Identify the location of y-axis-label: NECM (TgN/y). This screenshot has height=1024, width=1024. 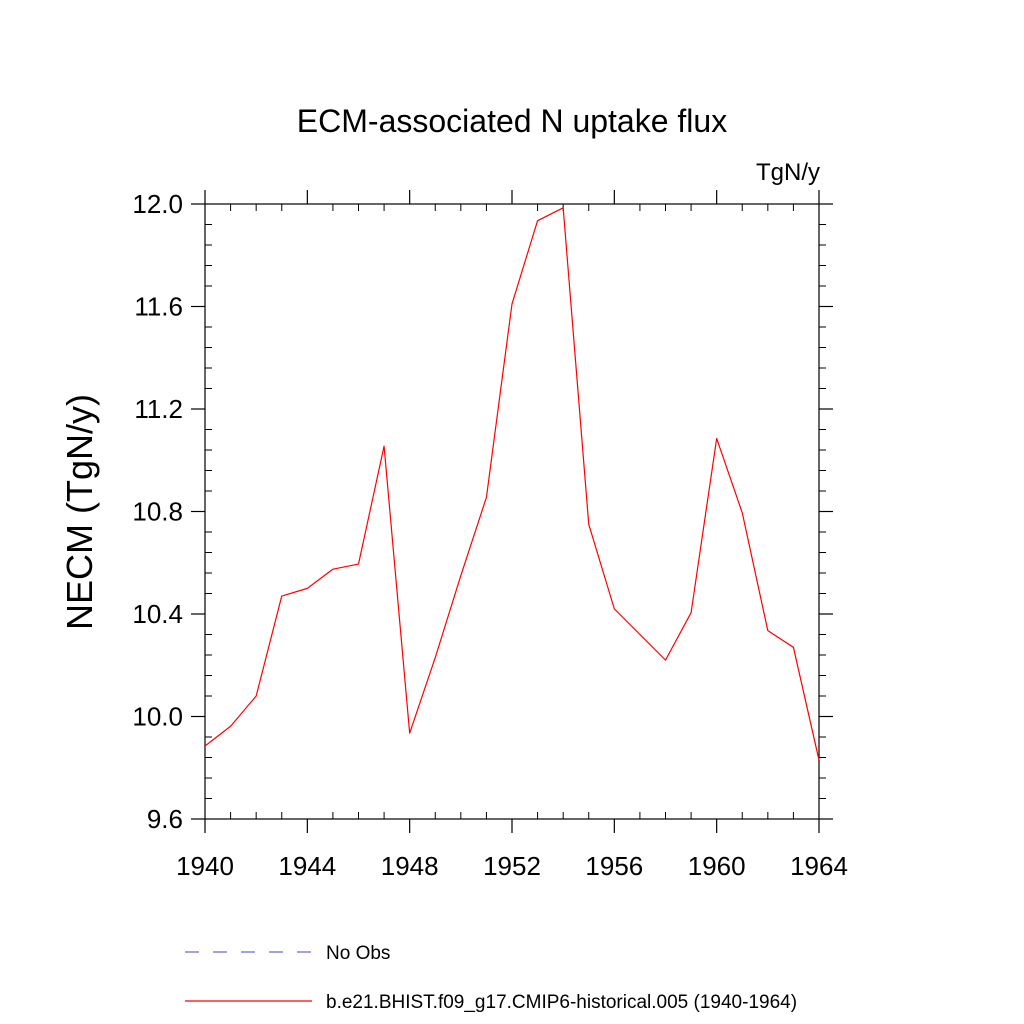
(79, 512).